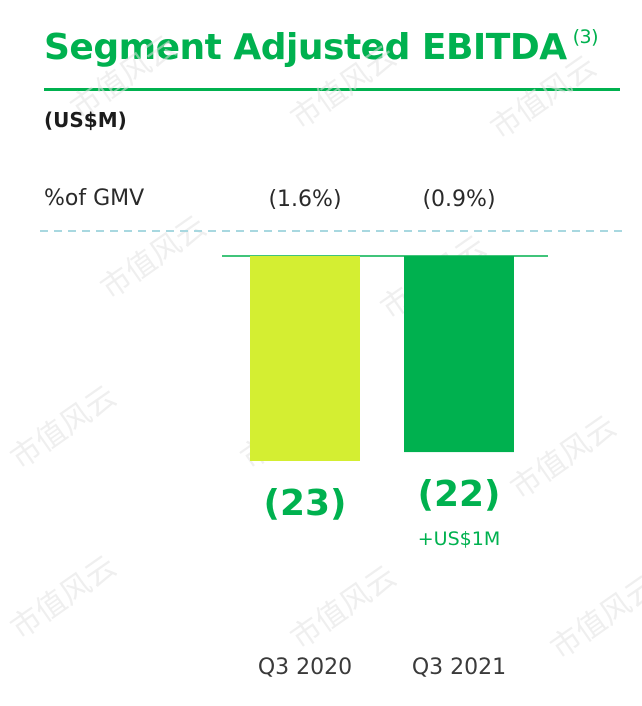 This screenshot has width=642, height=706. I want to click on improvement-annotation: +US$1M, so click(459, 539).